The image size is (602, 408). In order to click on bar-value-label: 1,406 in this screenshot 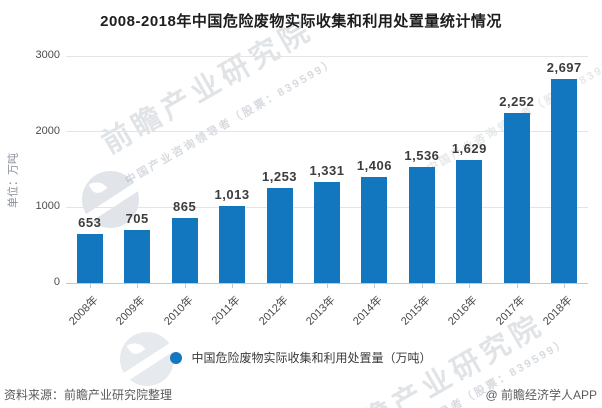, I will do `click(374, 165)`.